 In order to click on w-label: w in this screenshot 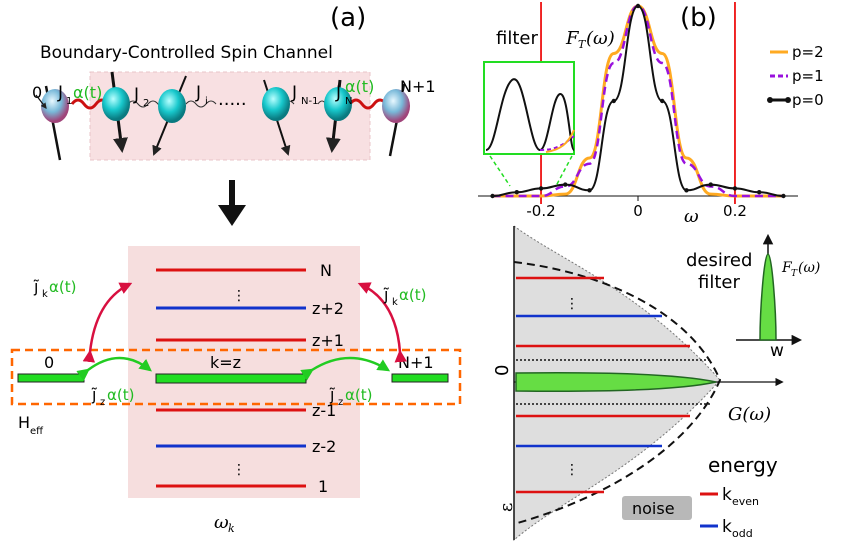, I will do `click(777, 351)`.